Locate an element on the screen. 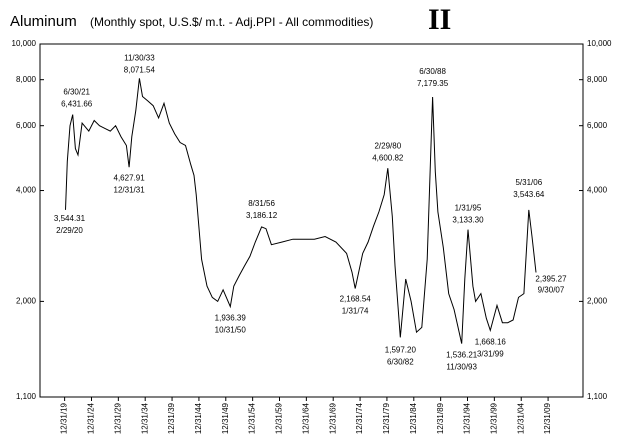  annotation-date: 3/31/99 is located at coordinates (490, 354).